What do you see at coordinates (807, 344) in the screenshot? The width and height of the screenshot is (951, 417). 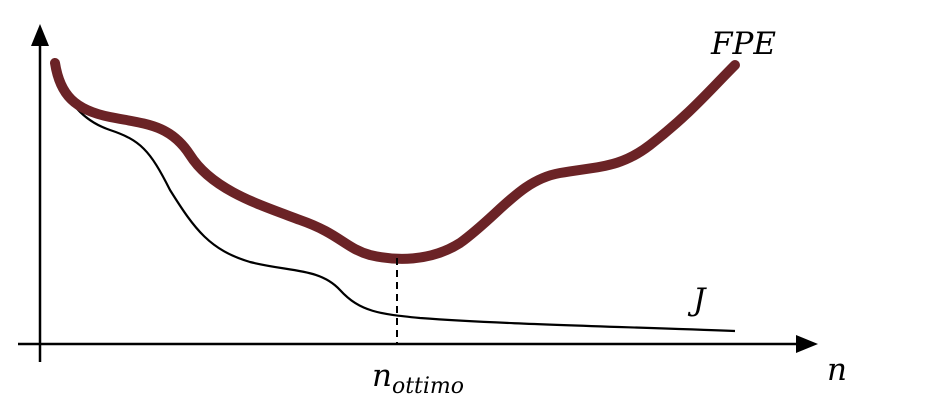 I see `x-axis-arrowhead` at bounding box center [807, 344].